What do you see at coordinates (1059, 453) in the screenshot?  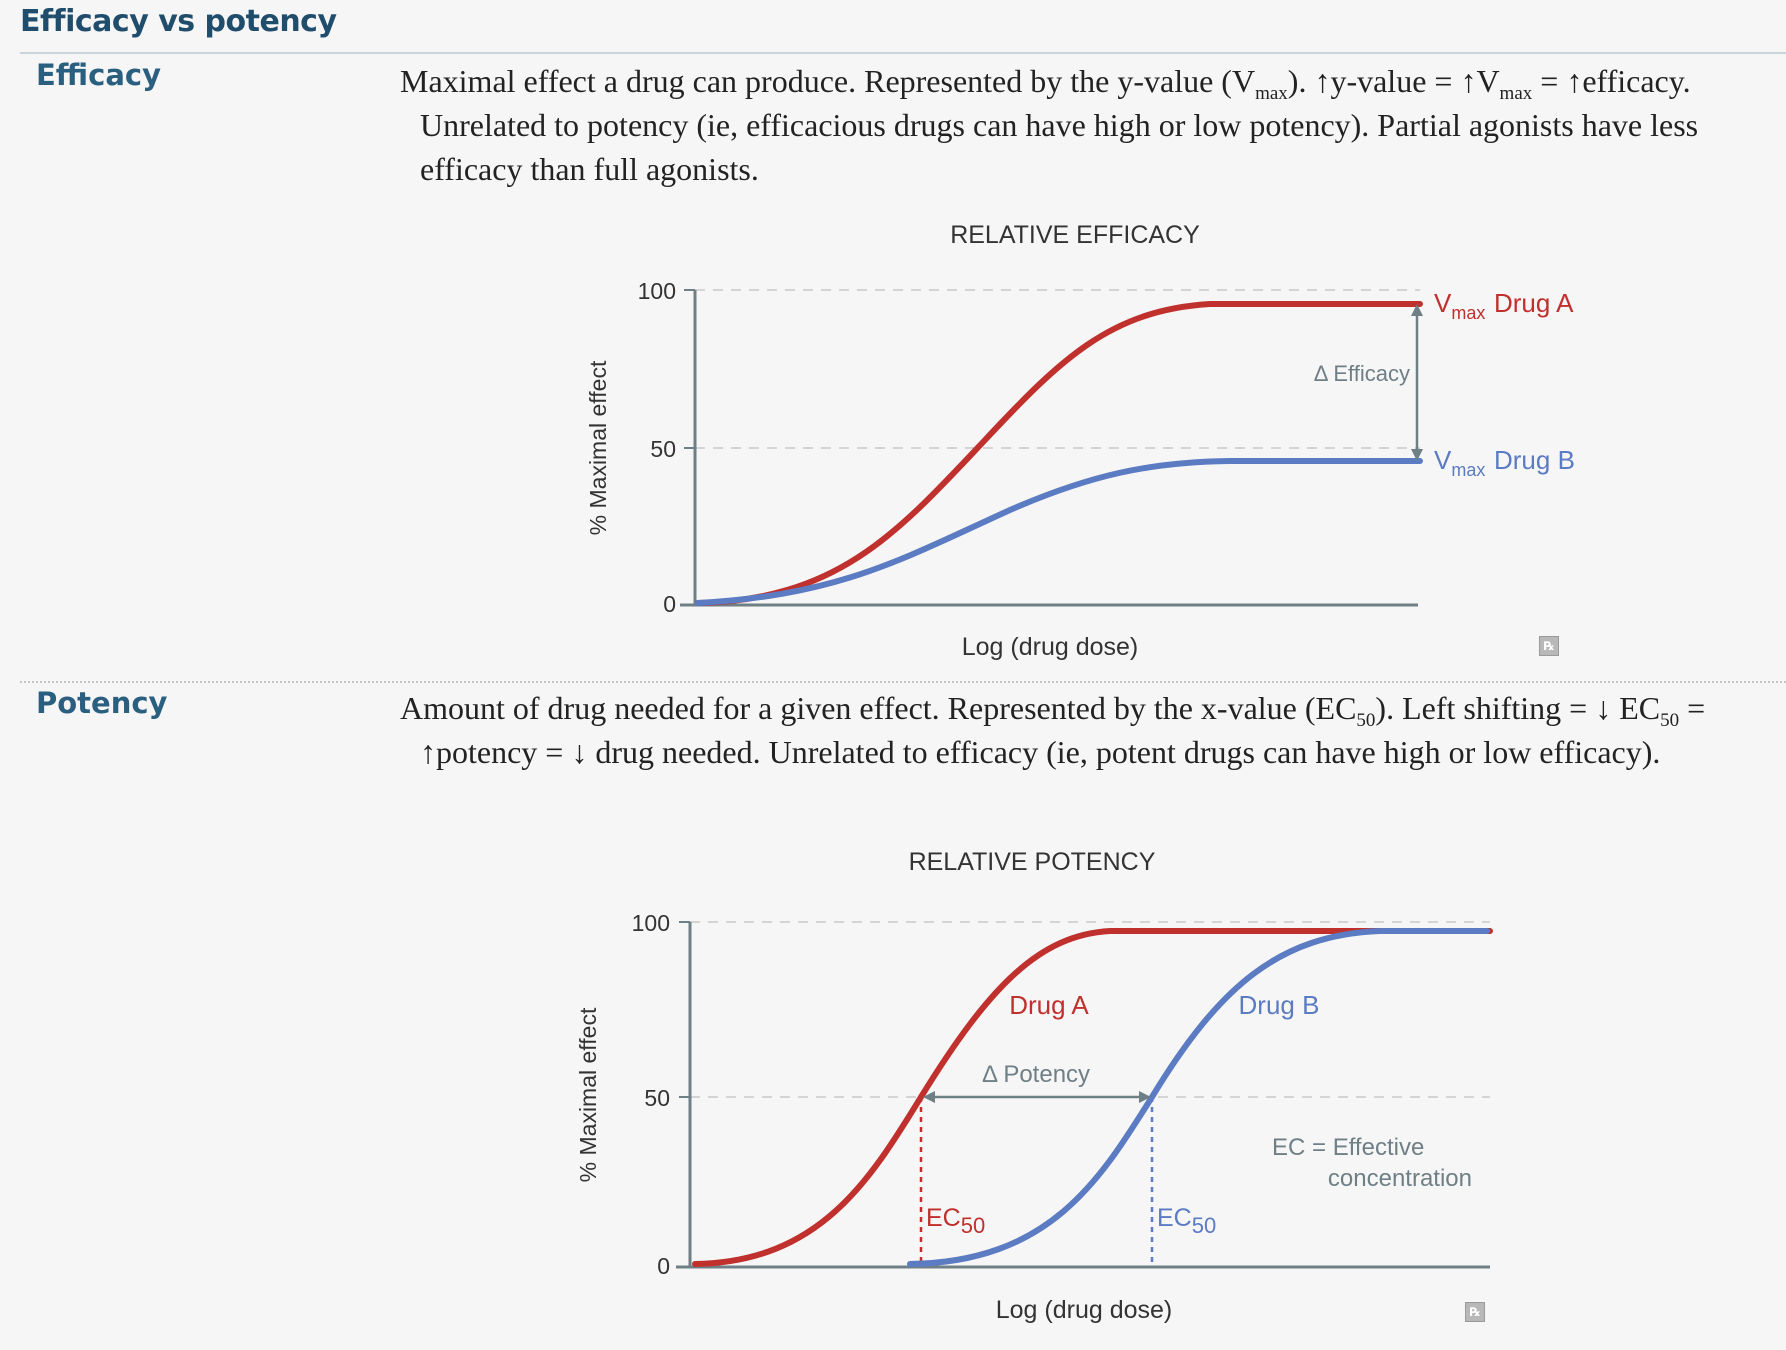 I see `efficacy-series-drug-a` at bounding box center [1059, 453].